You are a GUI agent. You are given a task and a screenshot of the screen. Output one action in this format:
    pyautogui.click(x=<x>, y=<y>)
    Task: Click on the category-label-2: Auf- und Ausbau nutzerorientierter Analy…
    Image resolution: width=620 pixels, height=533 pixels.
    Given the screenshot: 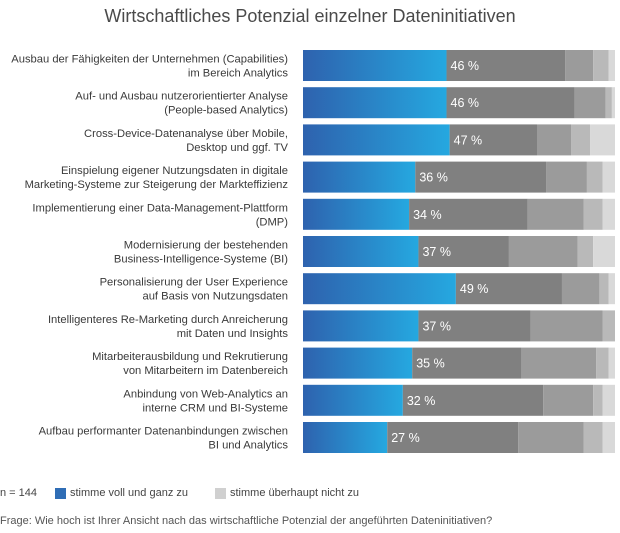 What is the action you would take?
    pyautogui.click(x=181, y=104)
    